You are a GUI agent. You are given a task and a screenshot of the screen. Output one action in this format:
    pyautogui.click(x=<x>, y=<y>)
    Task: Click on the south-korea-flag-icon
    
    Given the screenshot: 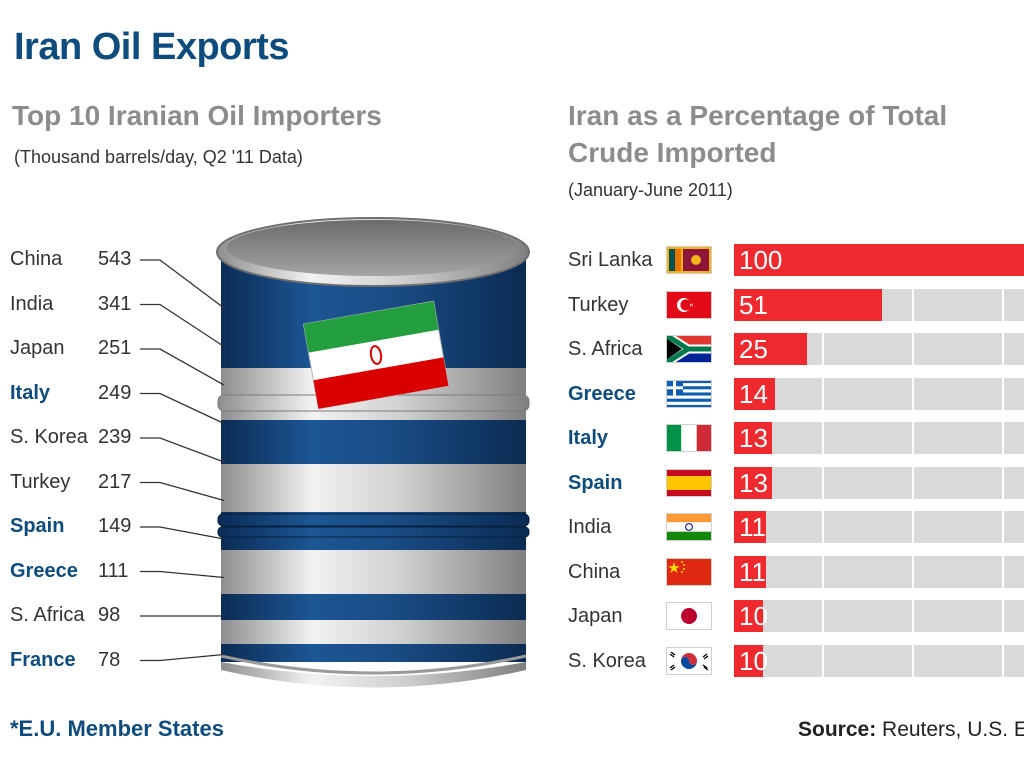 What is the action you would take?
    pyautogui.click(x=689, y=660)
    